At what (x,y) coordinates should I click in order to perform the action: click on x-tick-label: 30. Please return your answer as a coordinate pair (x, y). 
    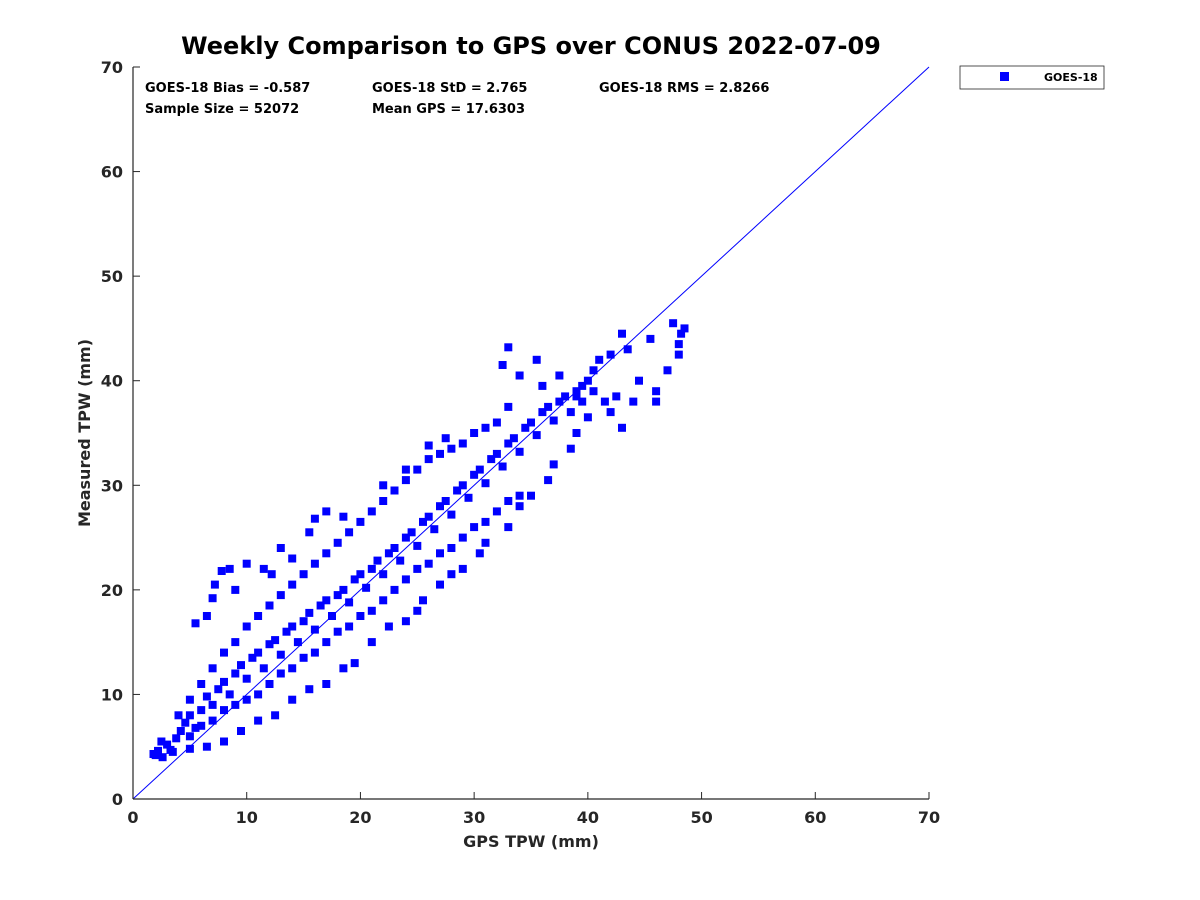
    Looking at the image, I should click on (474, 817).